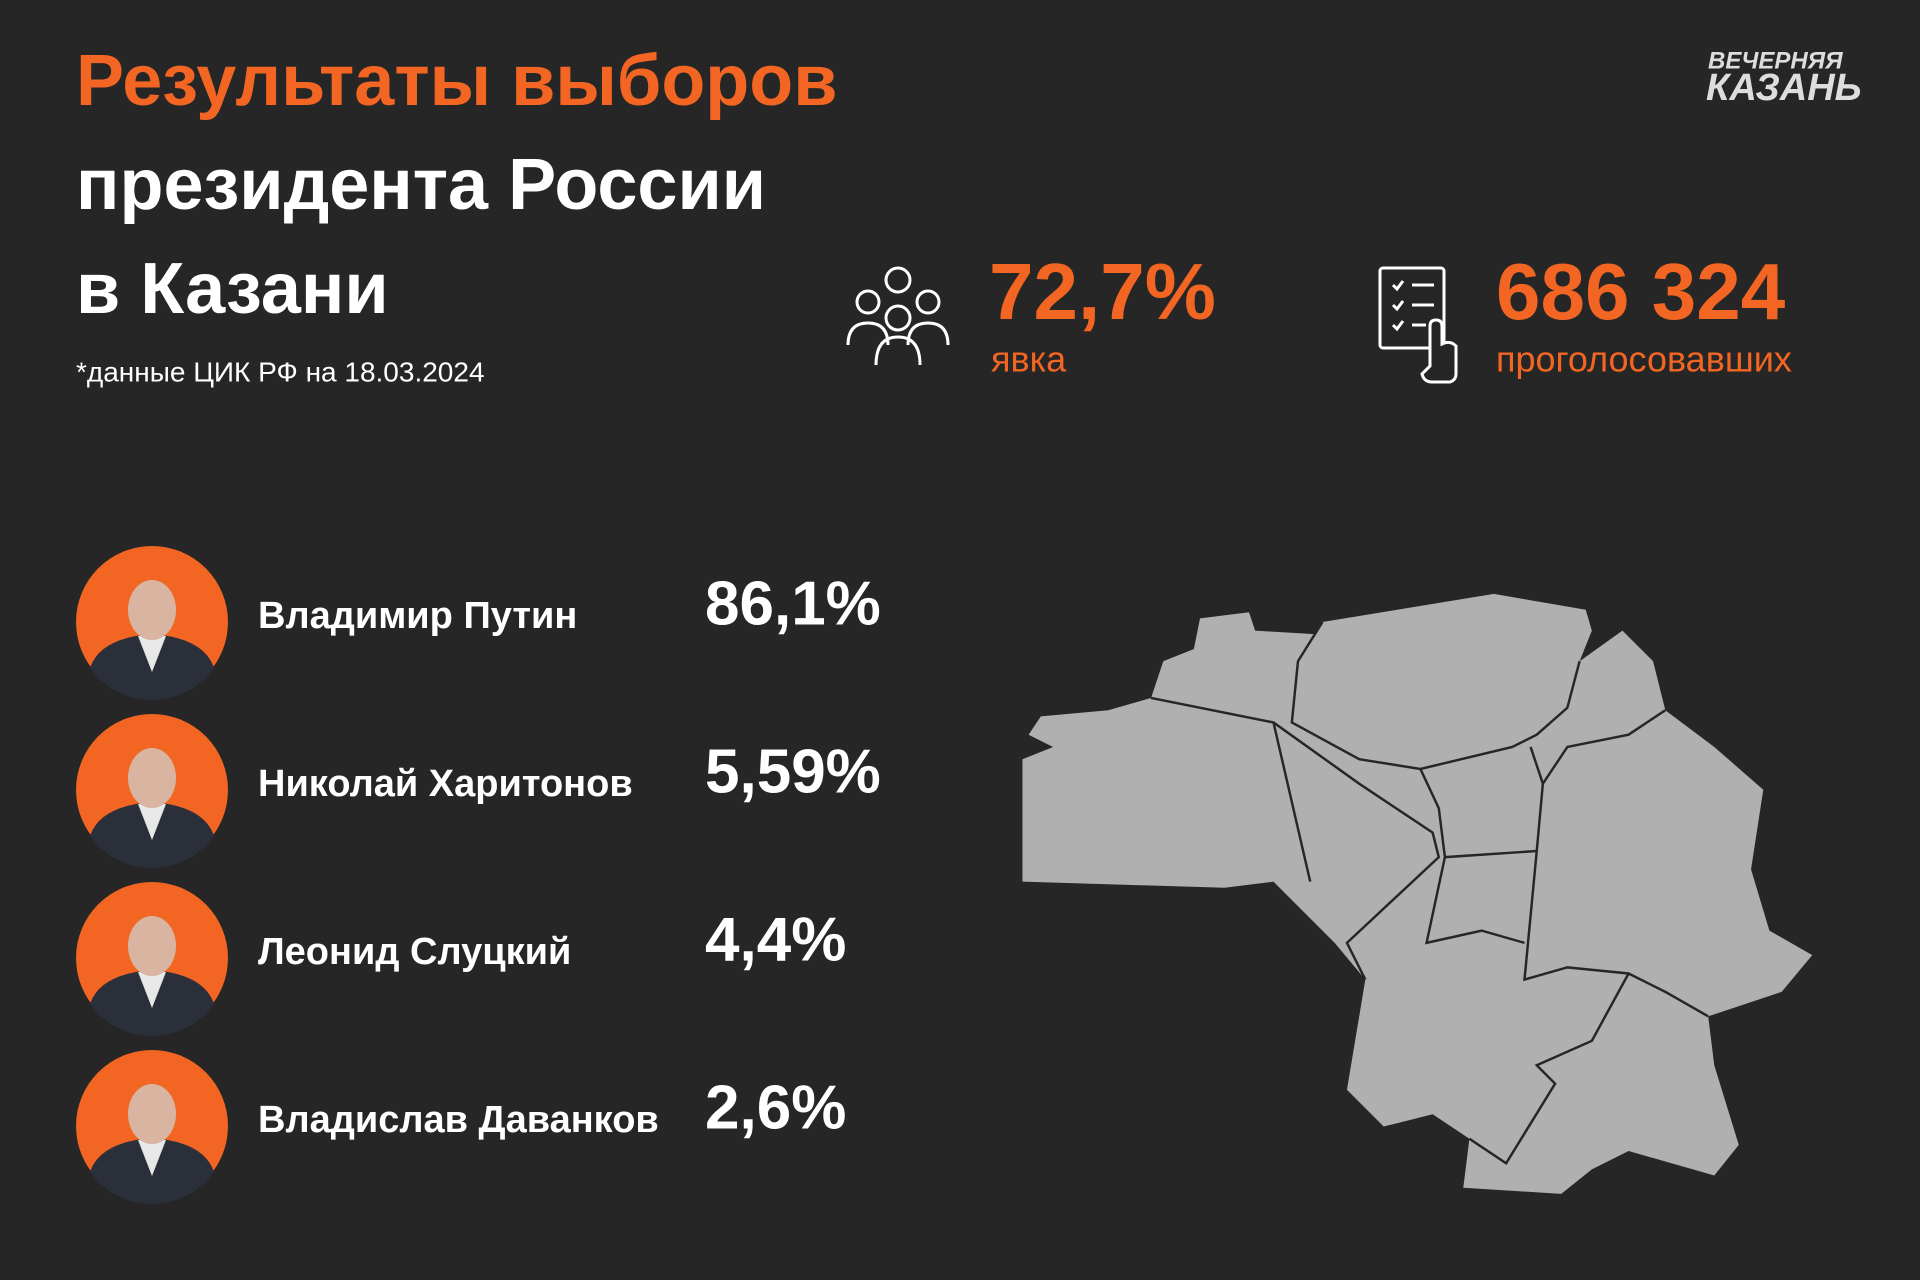  I want to click on candidate-result: 4,4%, so click(775, 939).